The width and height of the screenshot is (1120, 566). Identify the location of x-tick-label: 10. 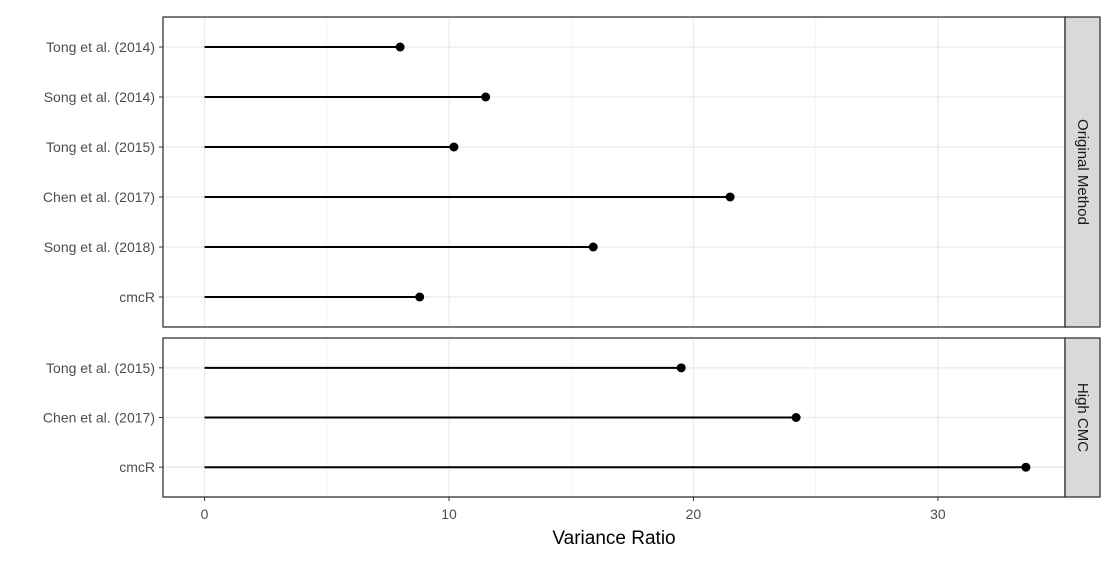
(449, 514).